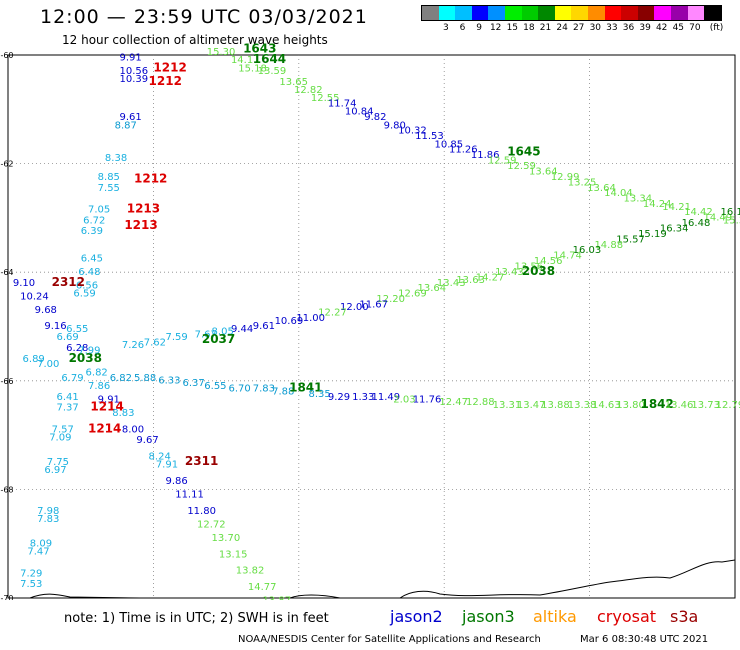  I want to click on pass-time-label: 2038, so click(85, 358).